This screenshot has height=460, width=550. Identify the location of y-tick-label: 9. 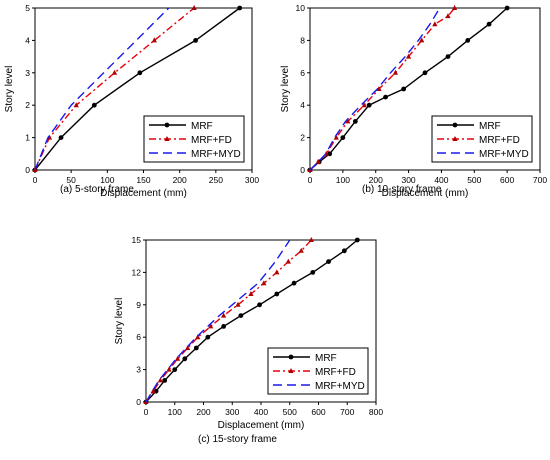
(138, 305).